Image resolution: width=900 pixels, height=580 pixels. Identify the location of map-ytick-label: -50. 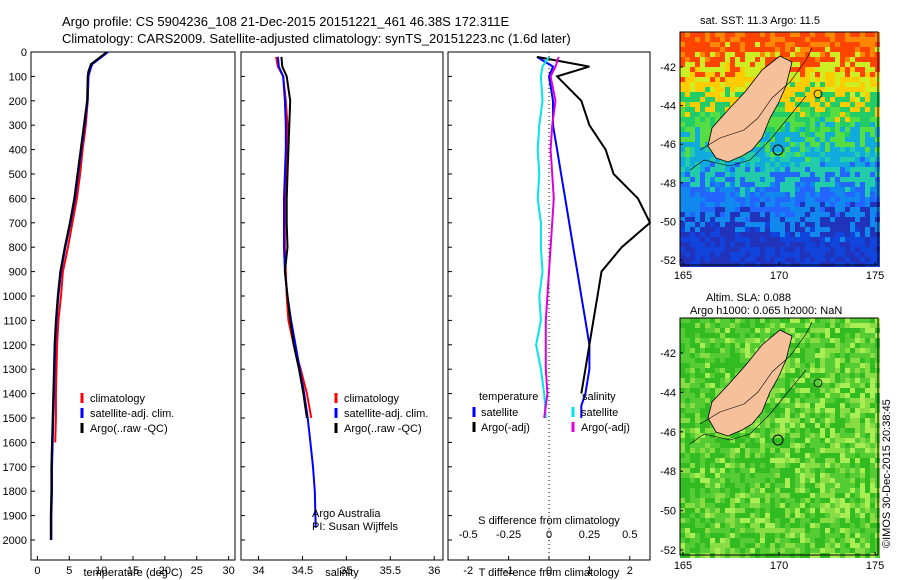
(668, 222).